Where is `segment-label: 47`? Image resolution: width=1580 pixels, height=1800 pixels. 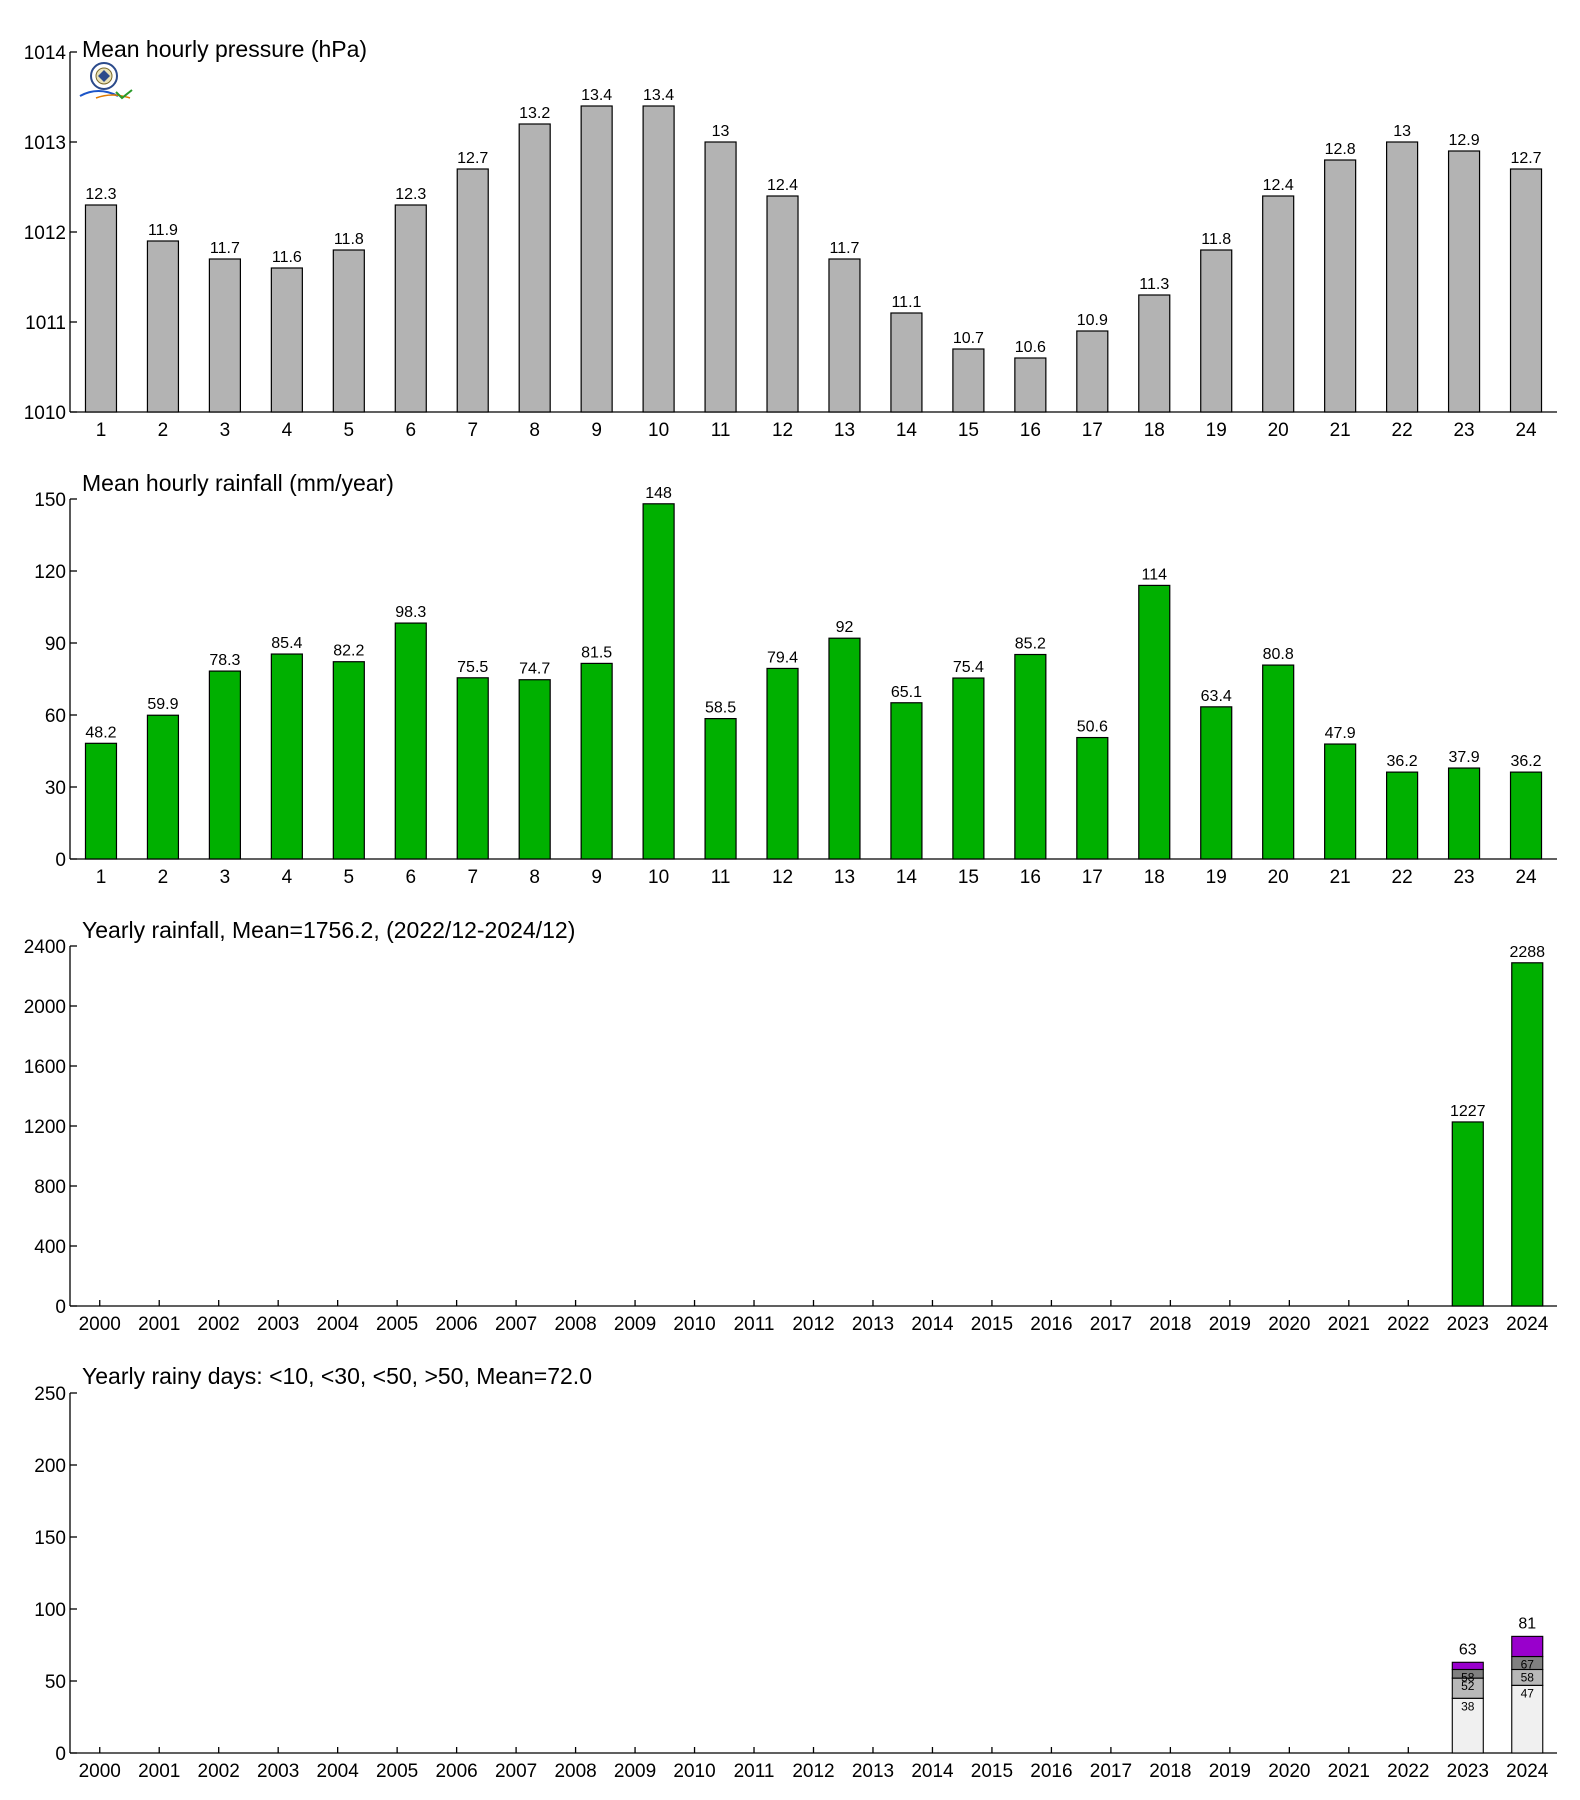
segment-label: 47 is located at coordinates (1528, 1693).